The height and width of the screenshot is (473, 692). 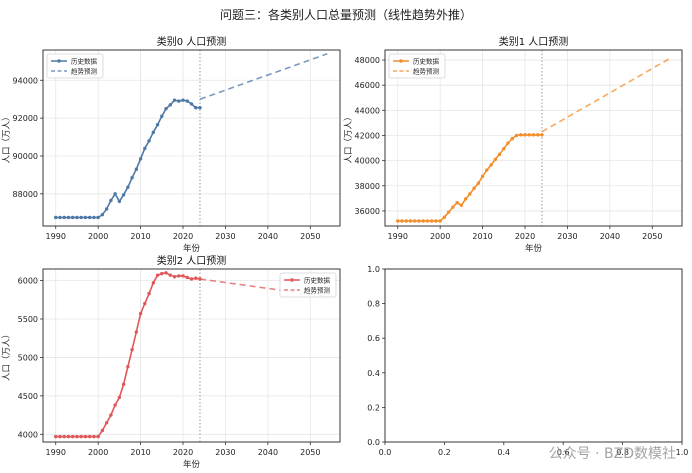 I want to click on x-tick-label: 0.0, so click(x=385, y=452).